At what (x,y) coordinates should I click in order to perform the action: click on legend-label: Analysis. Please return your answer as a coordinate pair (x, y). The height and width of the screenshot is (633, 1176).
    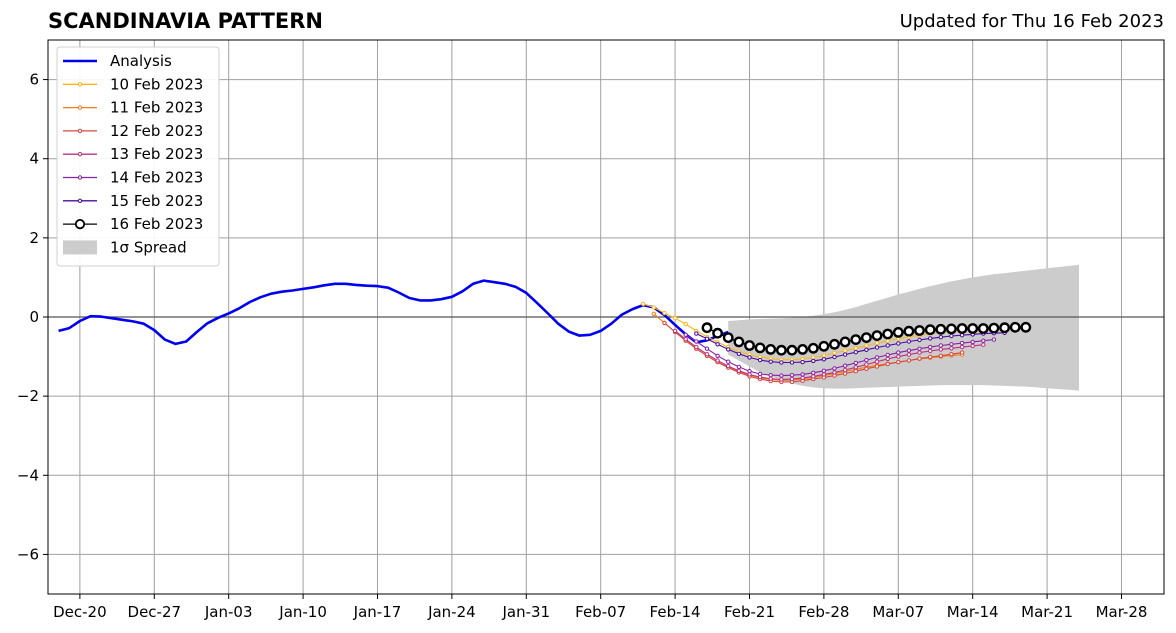
    Looking at the image, I should click on (141, 61).